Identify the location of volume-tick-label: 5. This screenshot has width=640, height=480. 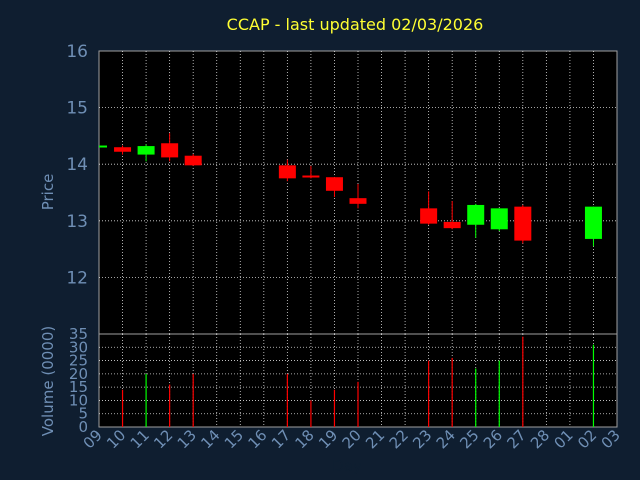
(83, 414).